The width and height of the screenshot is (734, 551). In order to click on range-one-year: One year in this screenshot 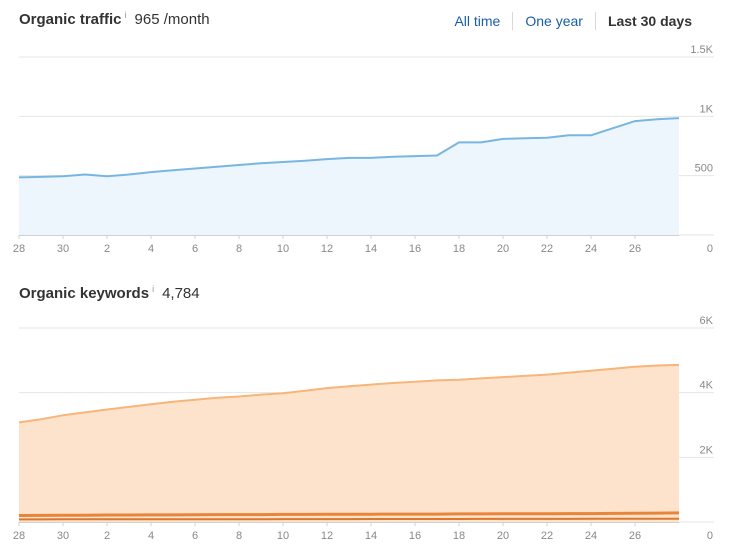, I will do `click(553, 21)`.